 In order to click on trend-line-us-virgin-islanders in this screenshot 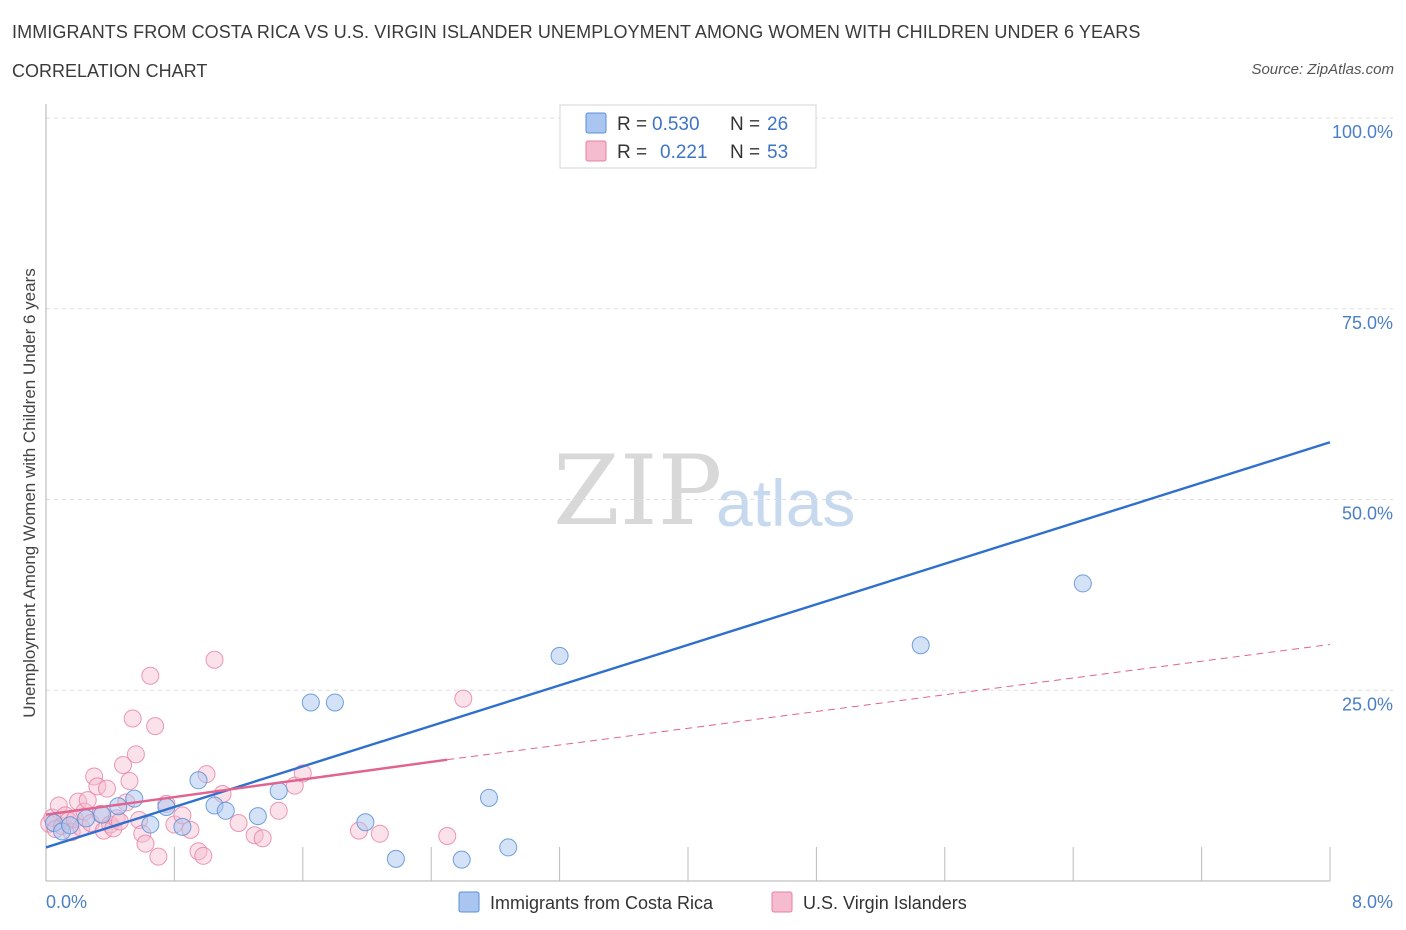, I will do `click(246, 787)`.